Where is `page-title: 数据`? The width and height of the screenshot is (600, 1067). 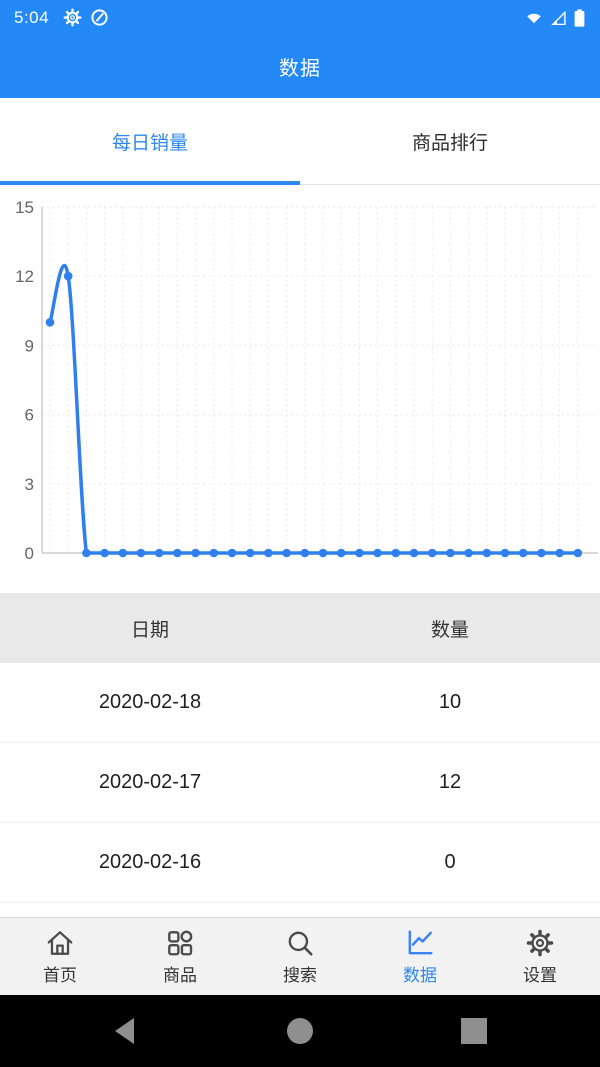 page-title: 数据 is located at coordinates (300, 69).